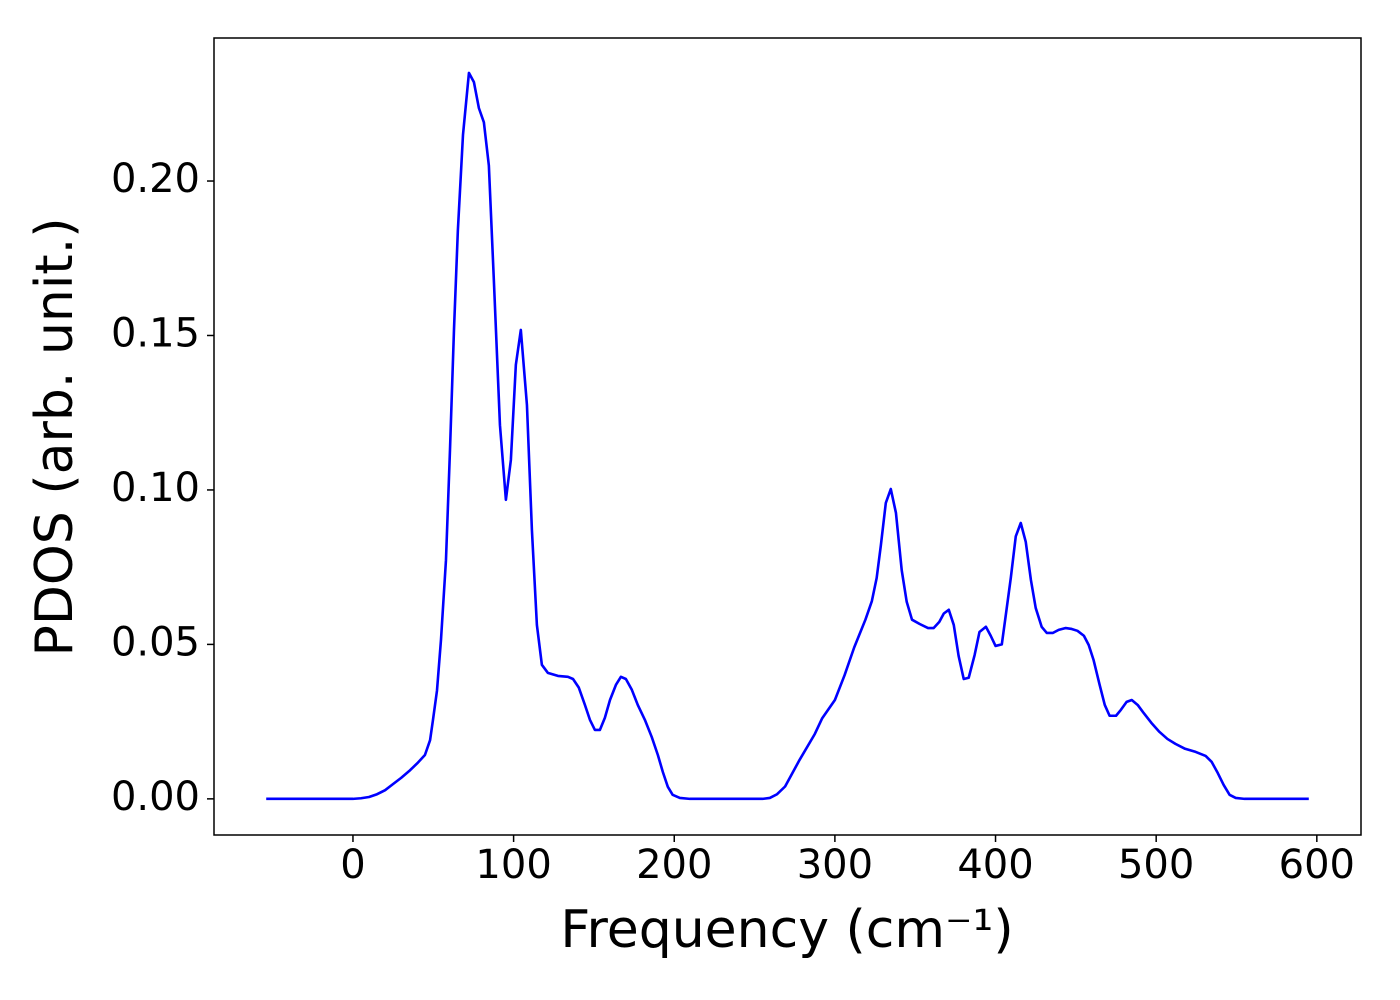 The image size is (1400, 1000). What do you see at coordinates (55, 436) in the screenshot?
I see `y-axis-label: PDOS (arb. unit.)` at bounding box center [55, 436].